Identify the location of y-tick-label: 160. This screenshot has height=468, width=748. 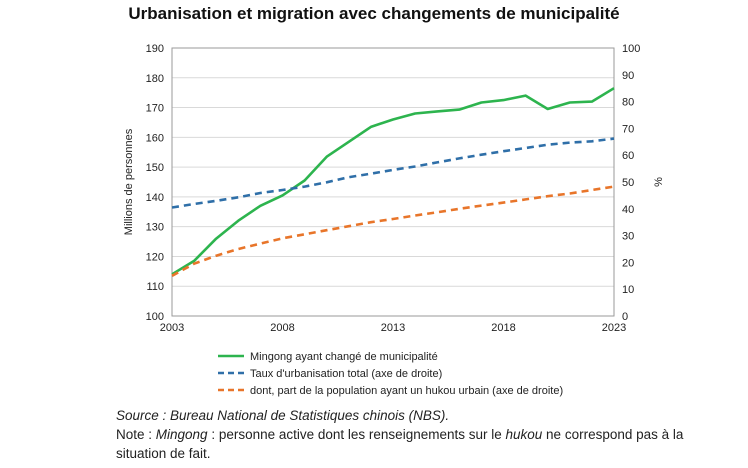
(155, 138).